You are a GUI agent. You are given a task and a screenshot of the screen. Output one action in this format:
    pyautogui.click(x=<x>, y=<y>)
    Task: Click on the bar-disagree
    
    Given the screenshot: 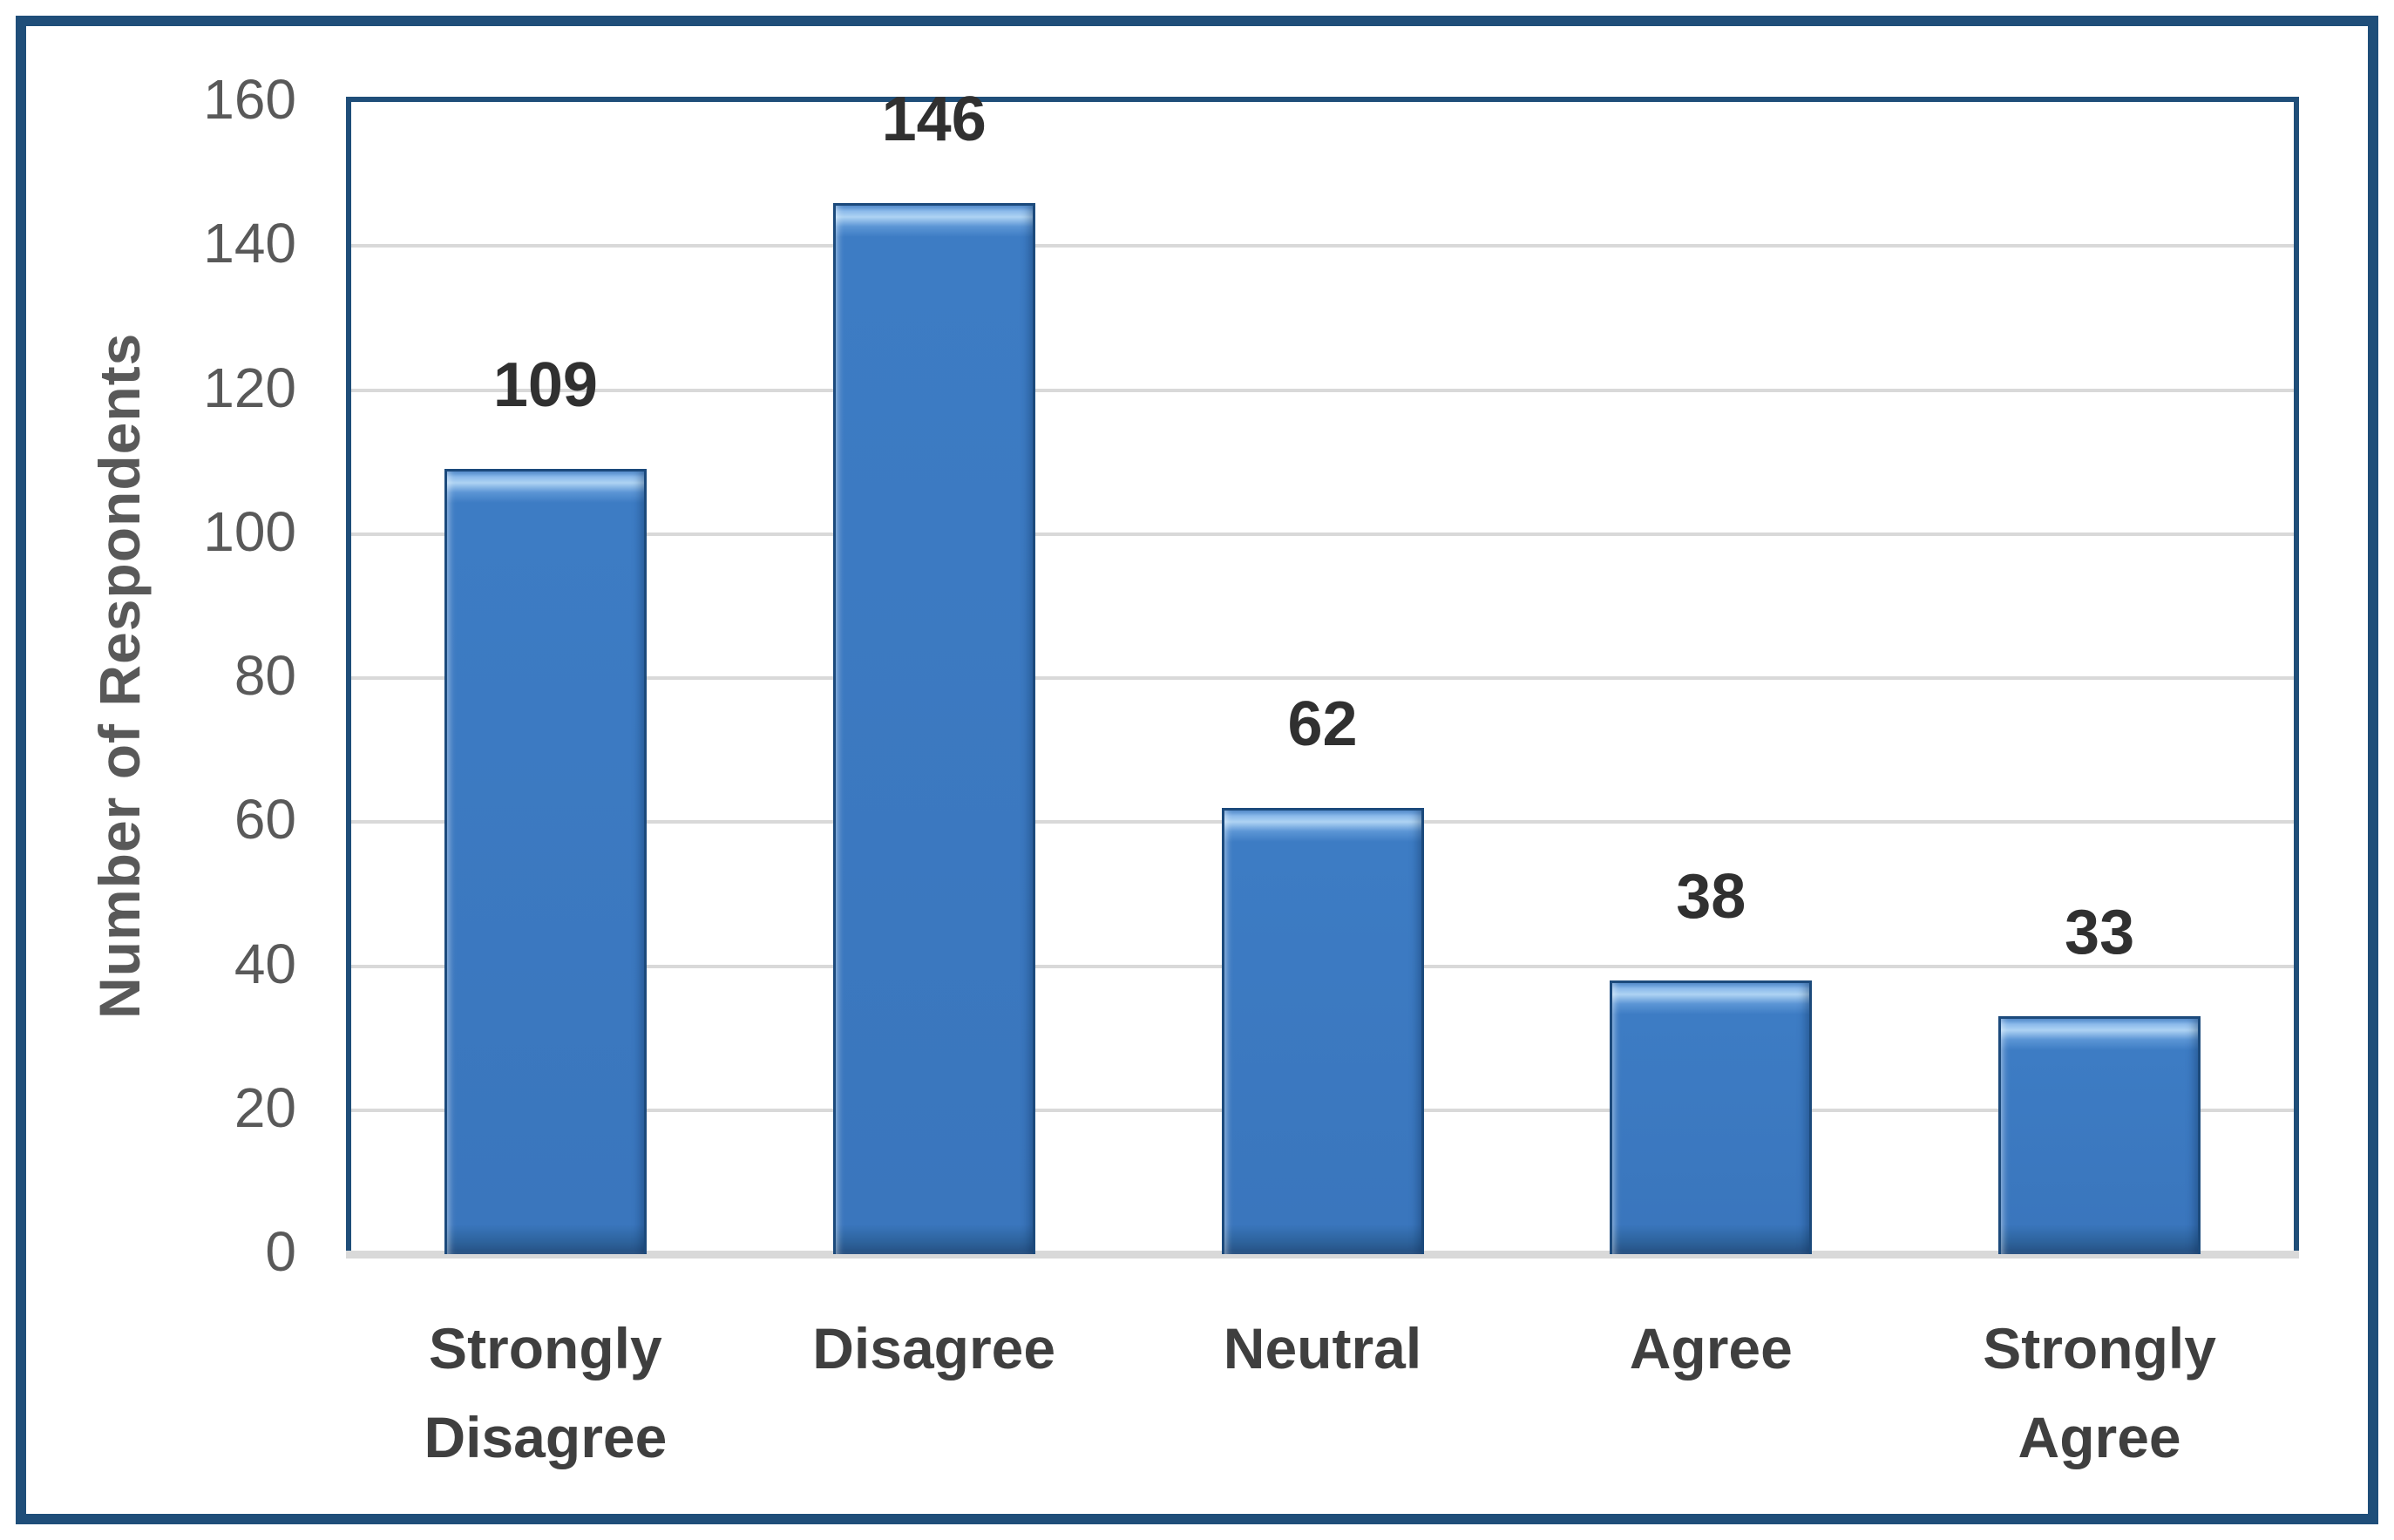 What is the action you would take?
    pyautogui.click(x=934, y=728)
    